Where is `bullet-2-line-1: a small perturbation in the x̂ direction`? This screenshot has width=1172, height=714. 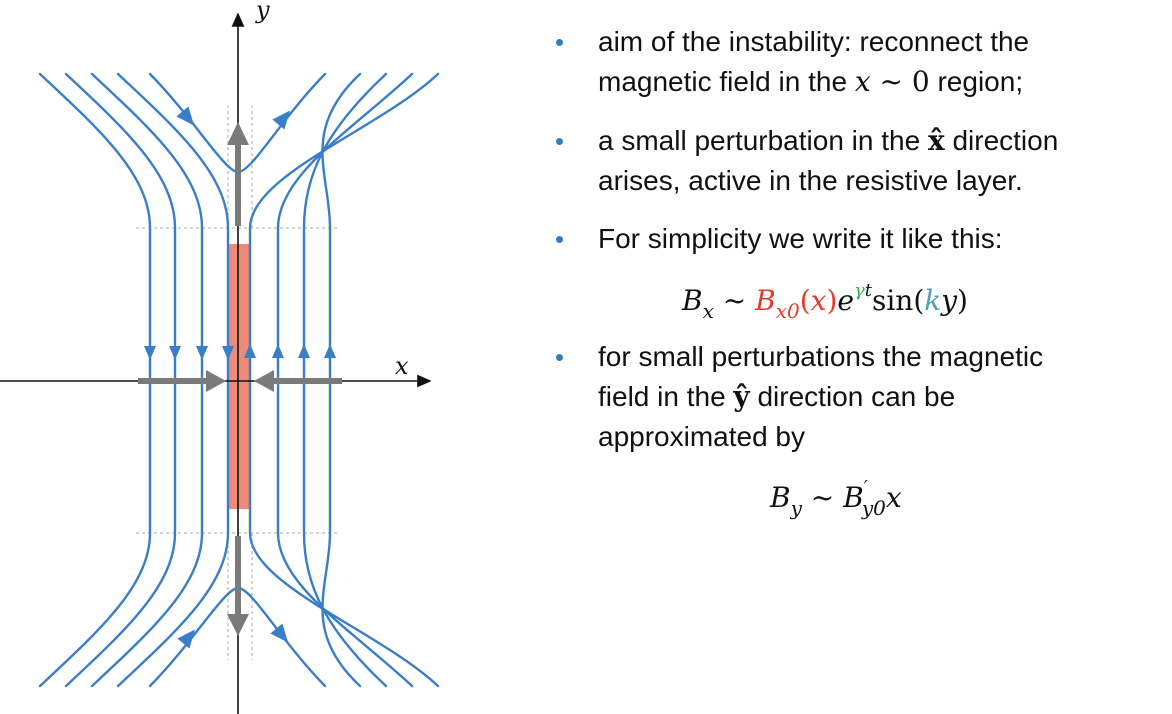 bullet-2-line-1: a small perturbation in the x̂ direction is located at coordinates (828, 141).